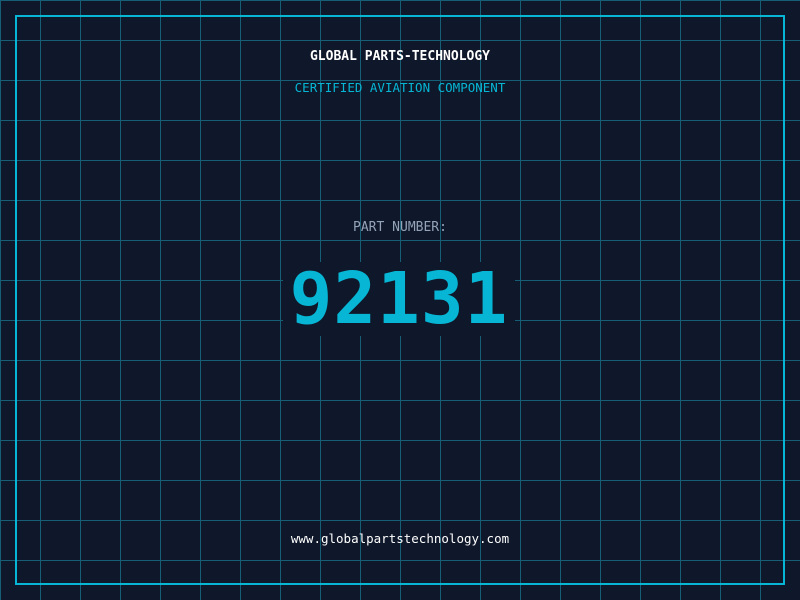 Image resolution: width=800 pixels, height=600 pixels. What do you see at coordinates (400, 87) in the screenshot?
I see `subtitle: CERTIFIED AVIATION COMPONENT` at bounding box center [400, 87].